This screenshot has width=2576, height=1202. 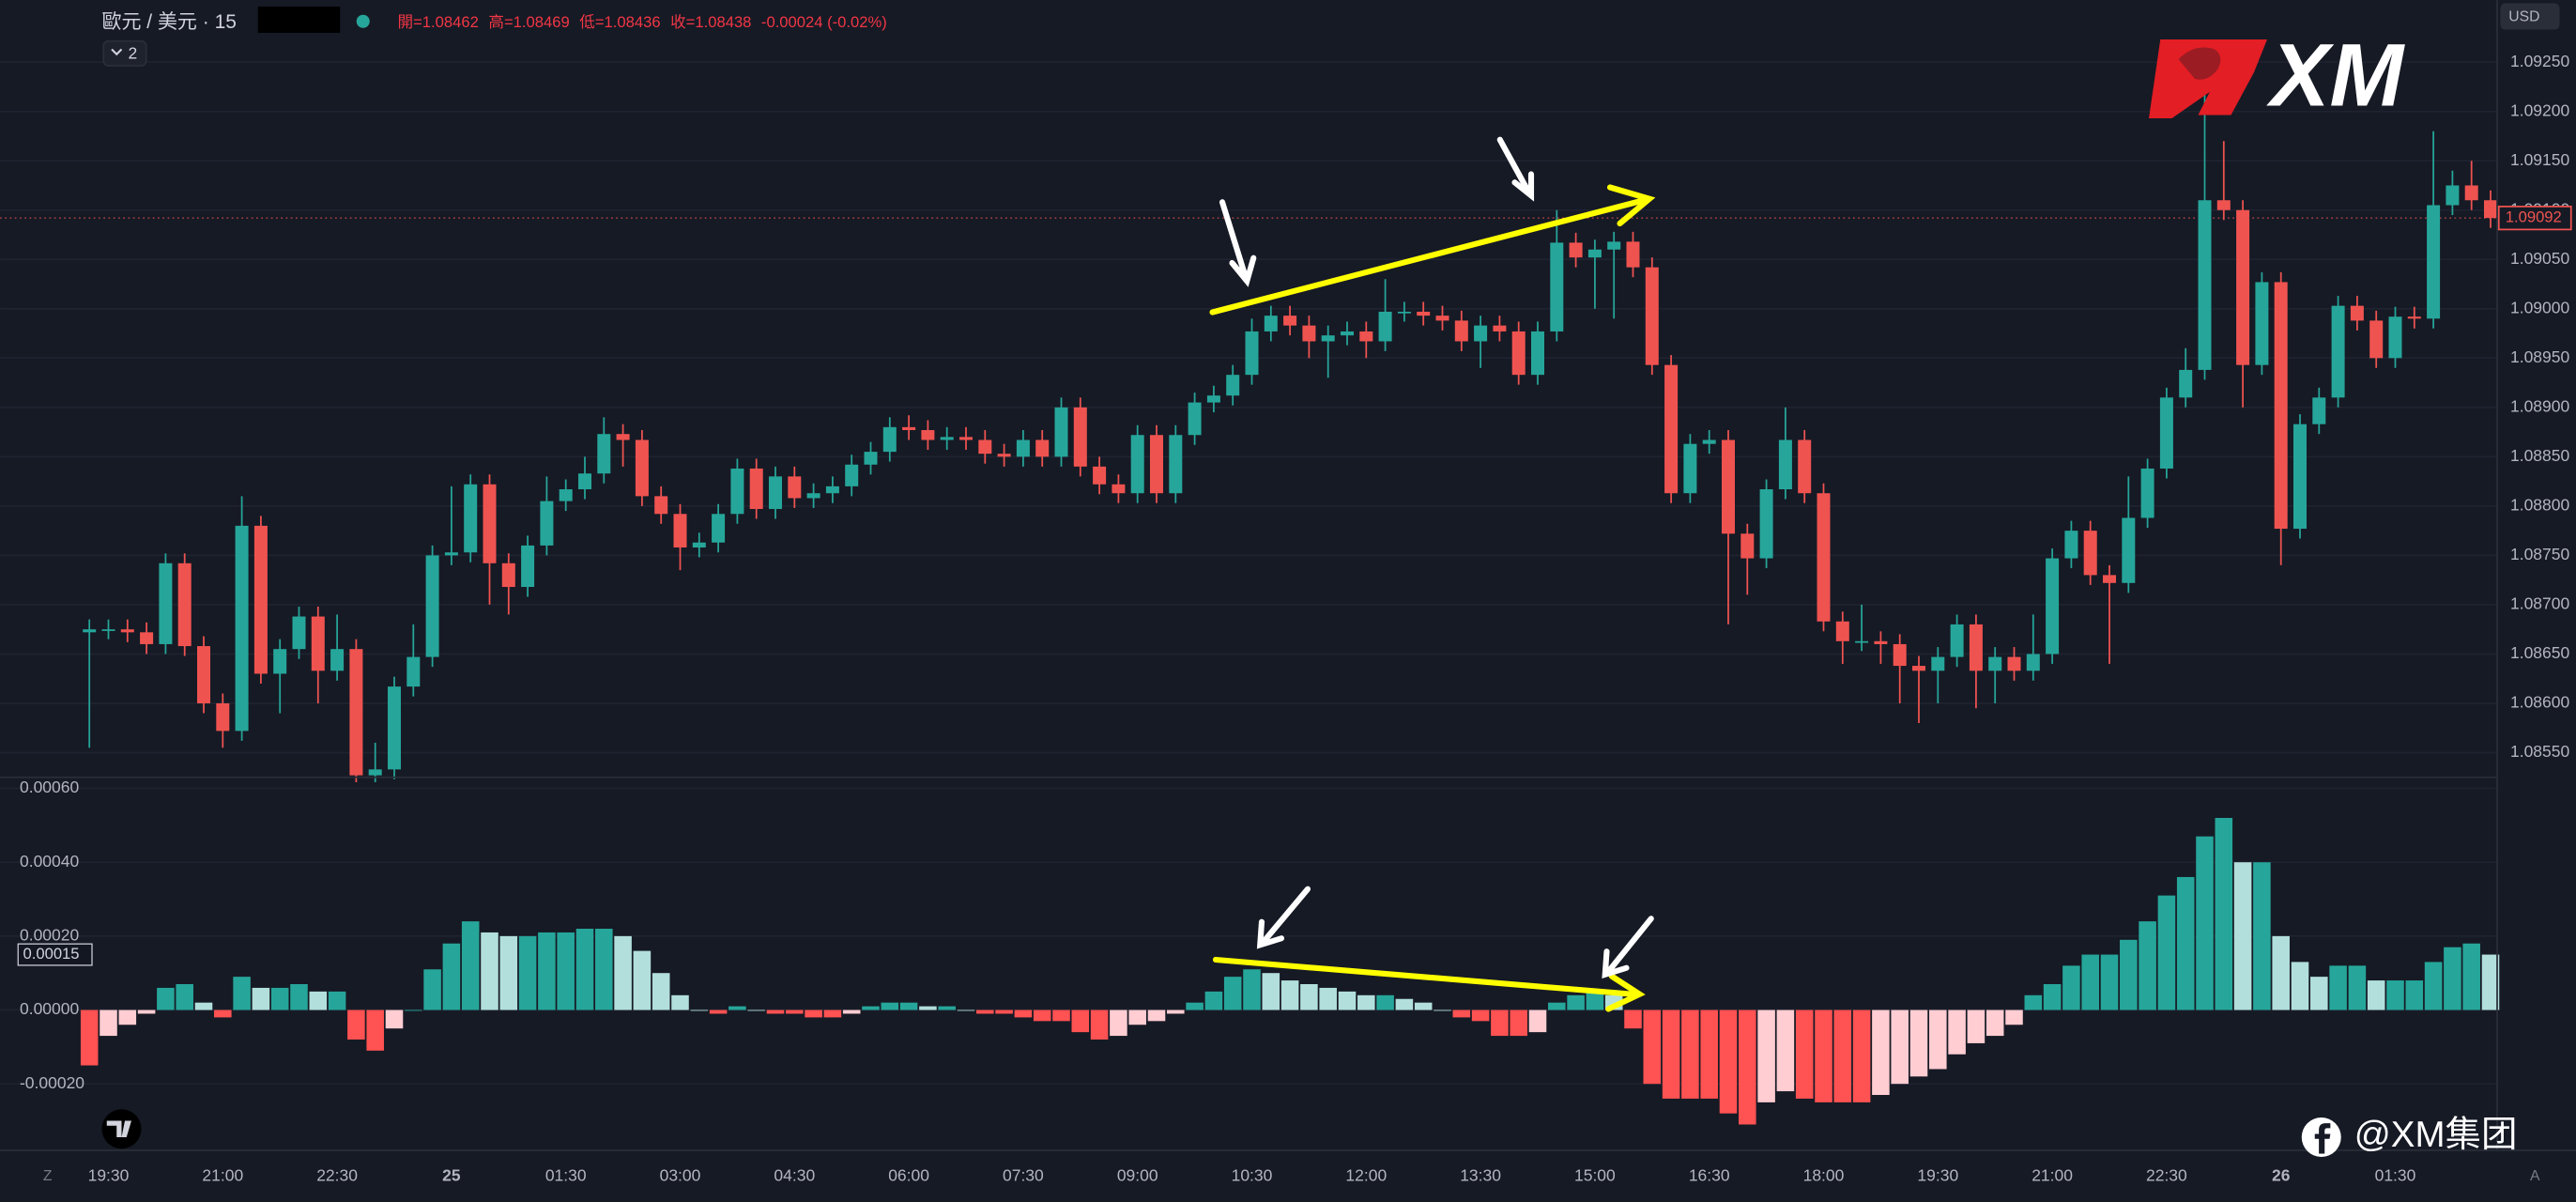 I want to click on currency-button, so click(x=2530, y=16).